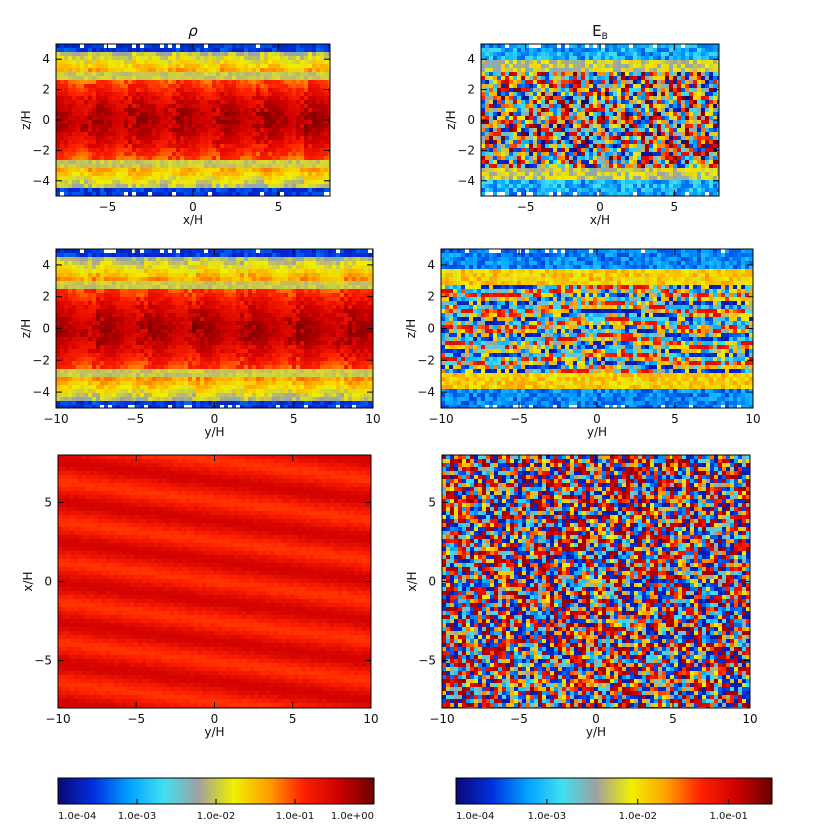 The height and width of the screenshot is (830, 830). Describe the element at coordinates (471, 120) in the screenshot. I see `panel-top-right-ytick-label: 0` at that location.